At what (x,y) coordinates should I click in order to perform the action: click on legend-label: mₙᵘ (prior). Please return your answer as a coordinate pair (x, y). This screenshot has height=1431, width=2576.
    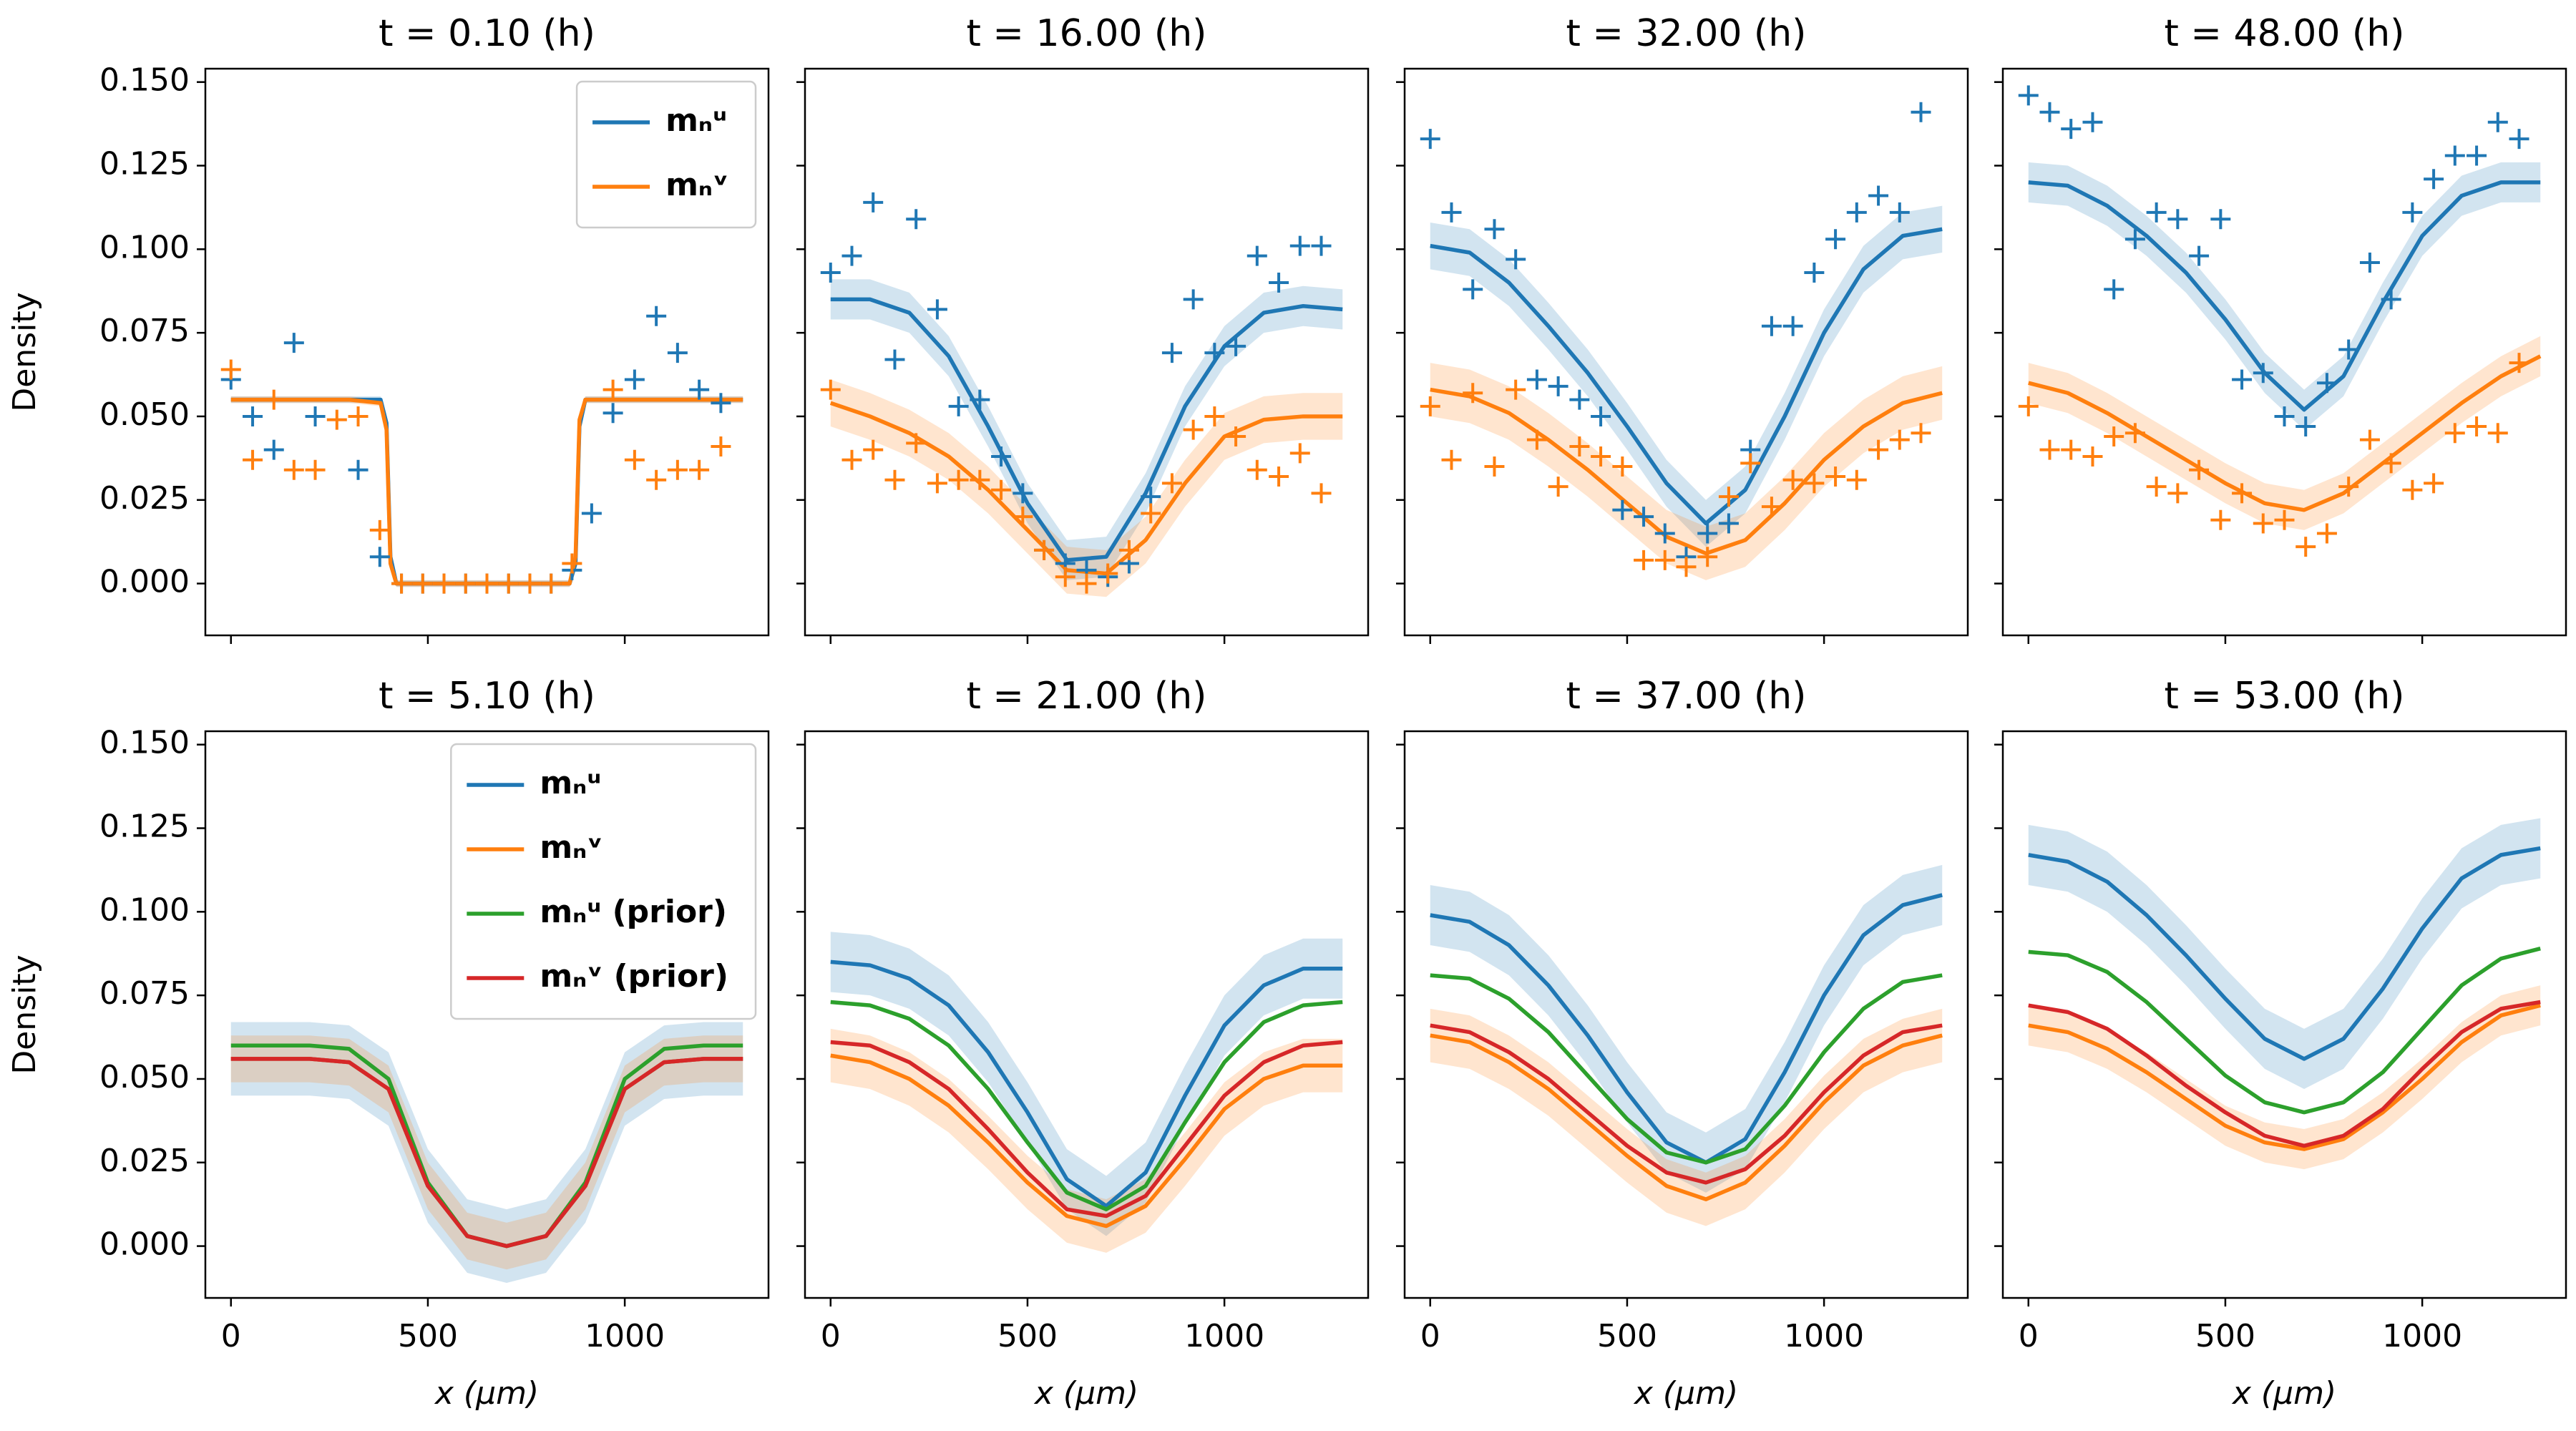
    Looking at the image, I should click on (633, 912).